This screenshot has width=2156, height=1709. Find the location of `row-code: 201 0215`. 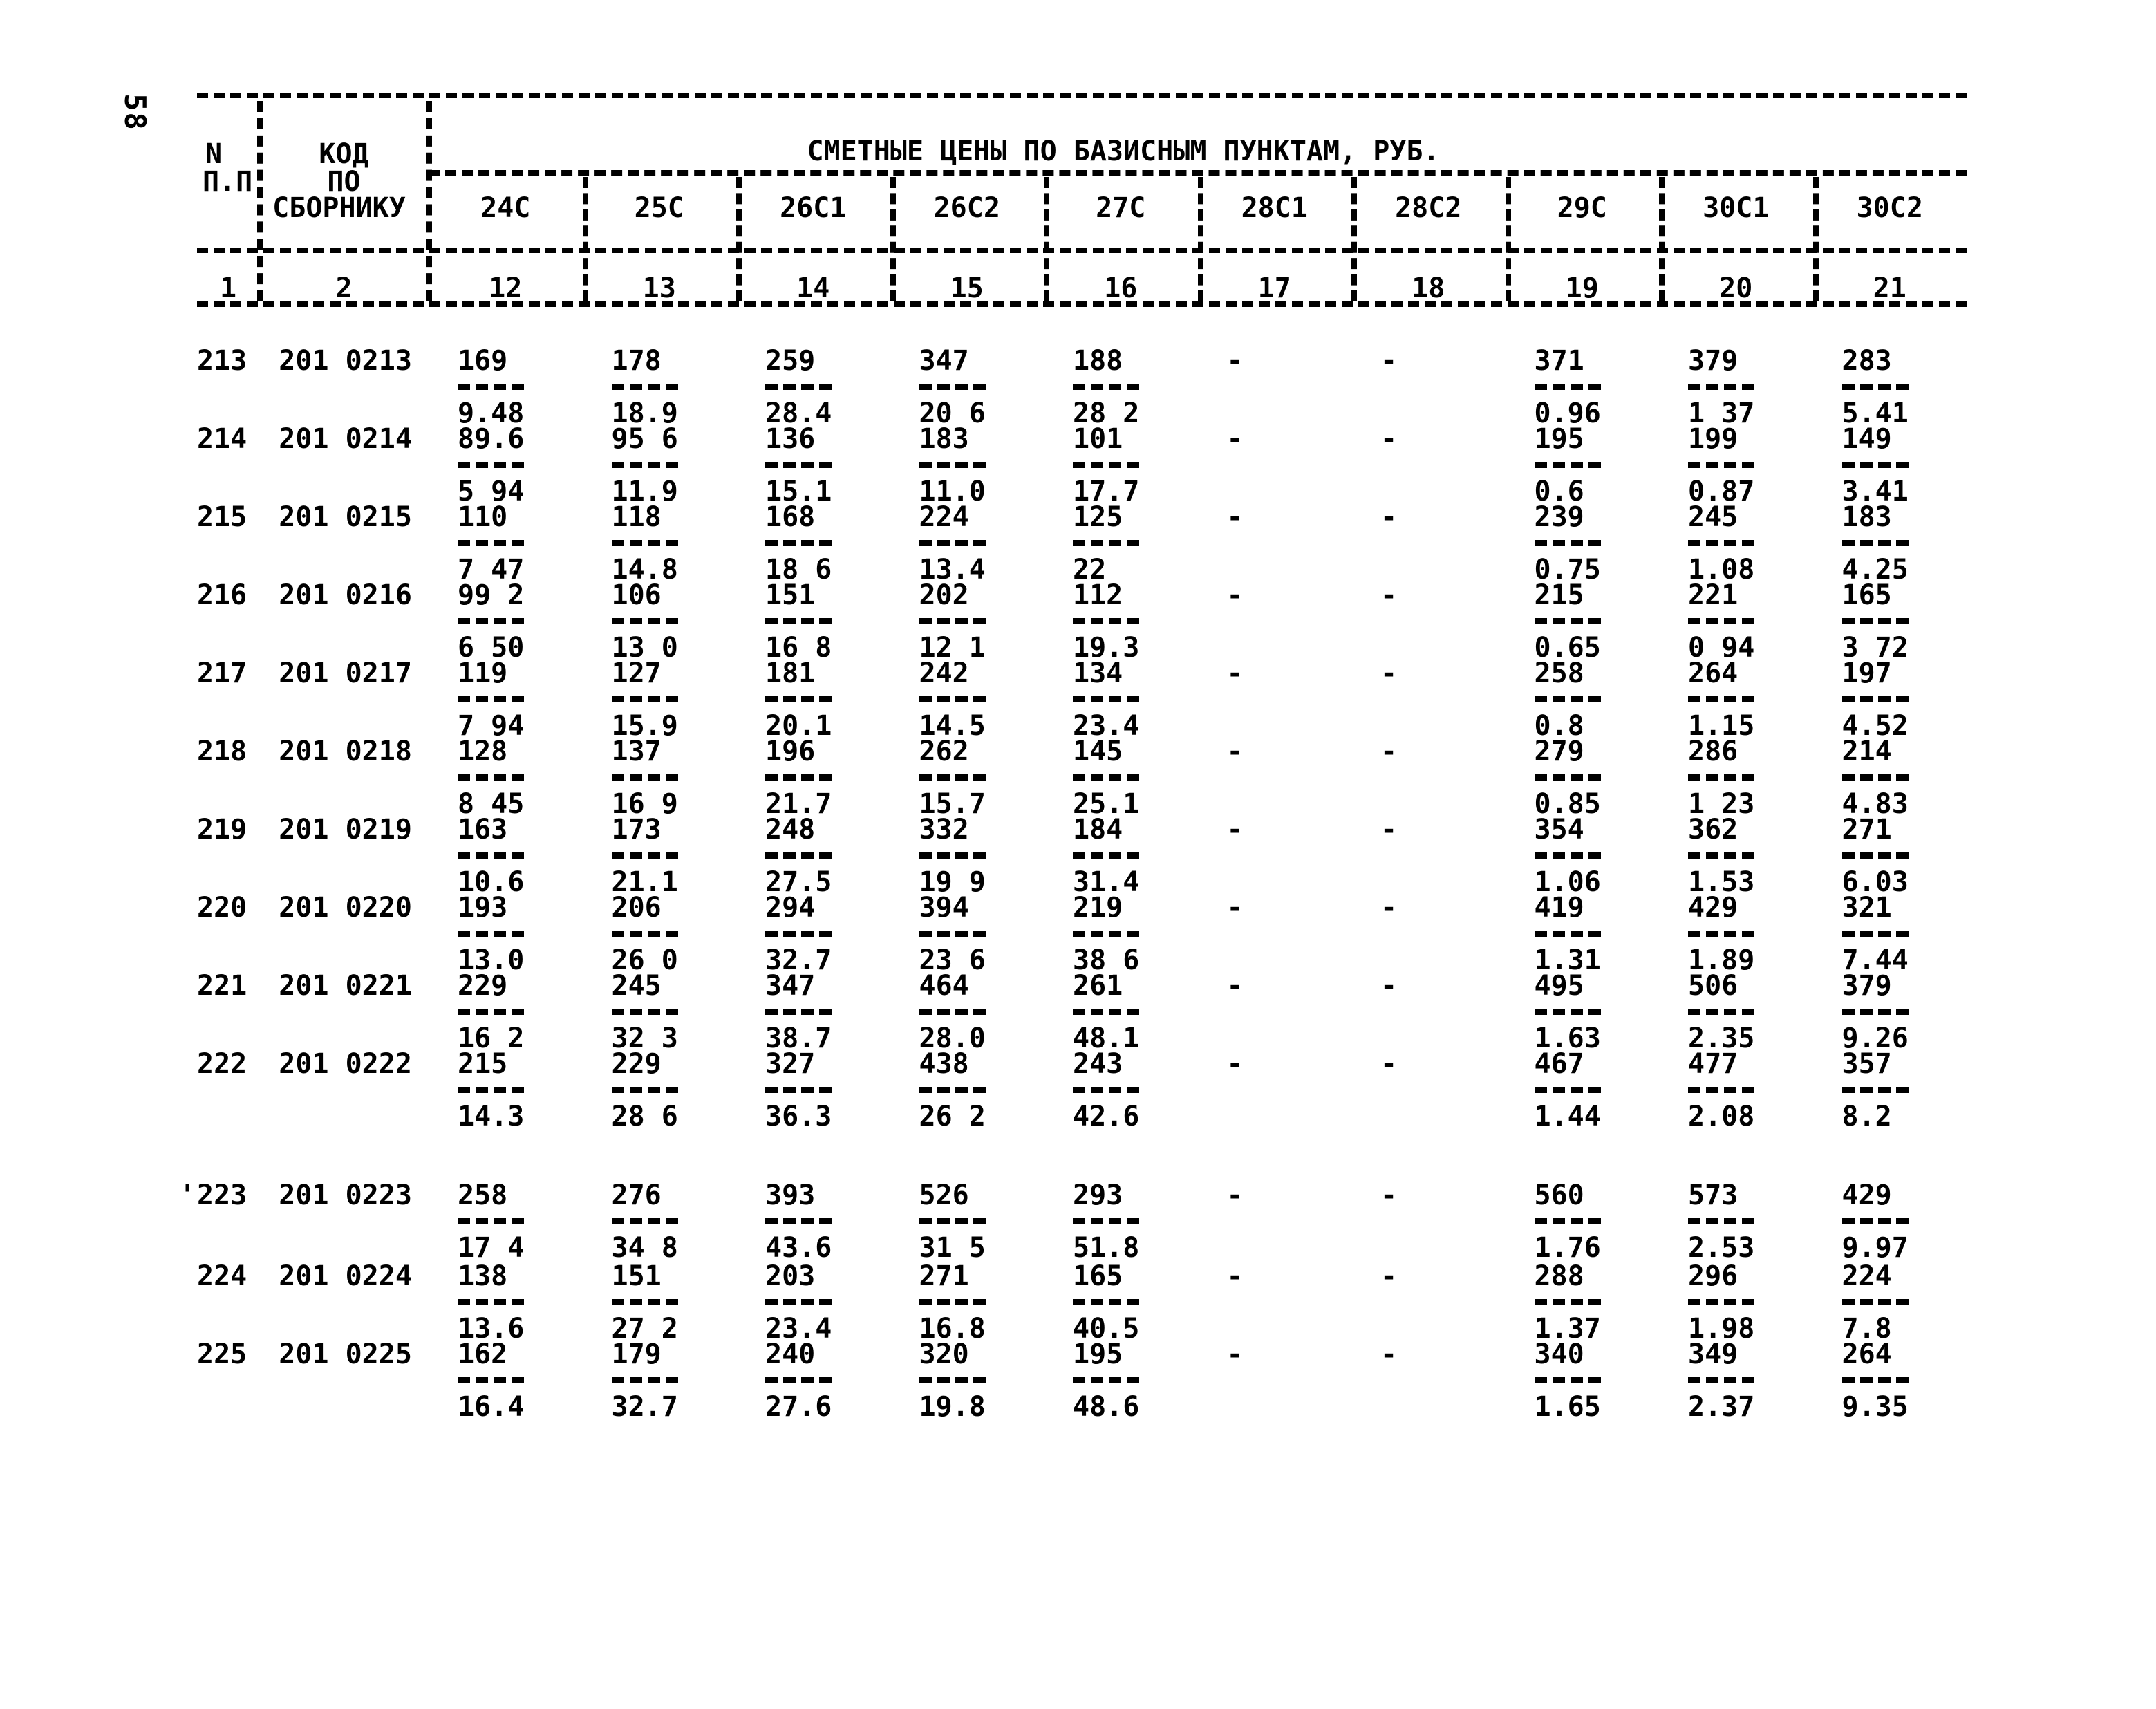

row-code: 201 0215 is located at coordinates (346, 517).